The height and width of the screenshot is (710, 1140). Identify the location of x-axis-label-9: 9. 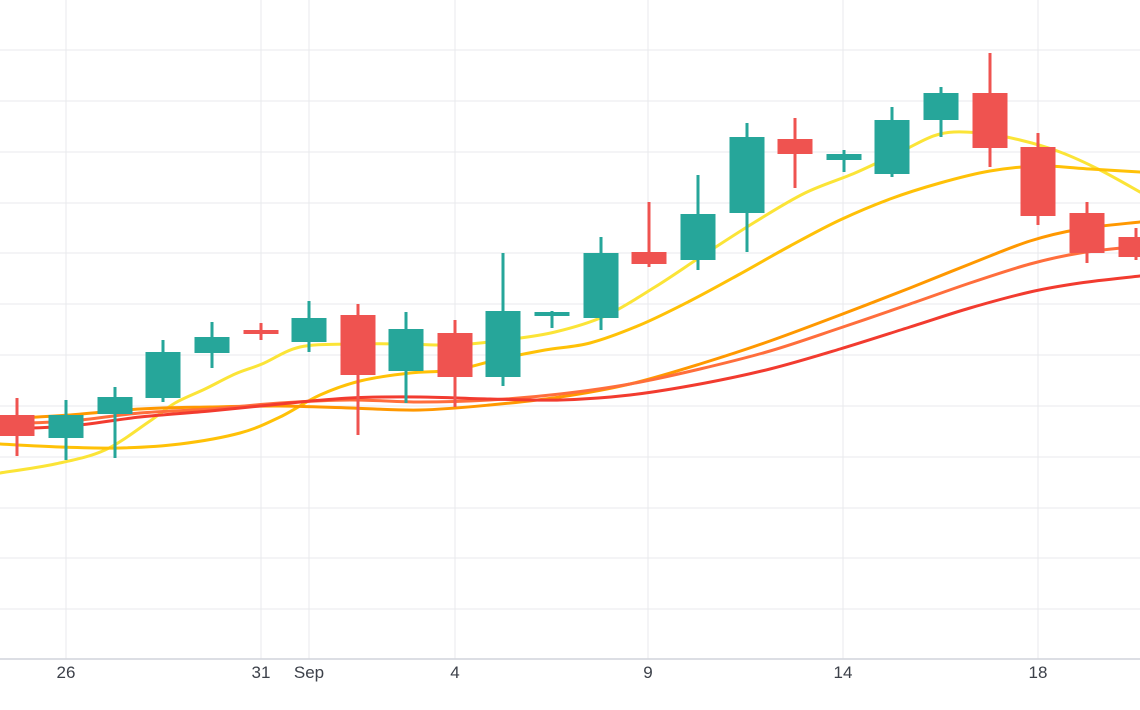
(648, 672).